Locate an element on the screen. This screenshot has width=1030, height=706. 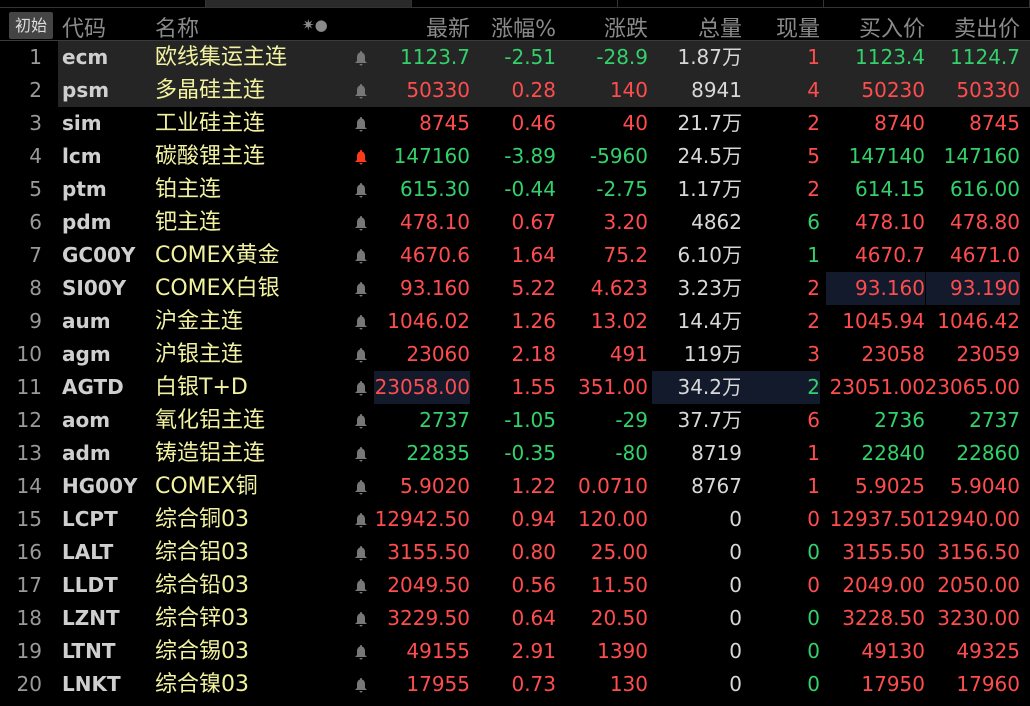
code: LZNT is located at coordinates (91, 618).